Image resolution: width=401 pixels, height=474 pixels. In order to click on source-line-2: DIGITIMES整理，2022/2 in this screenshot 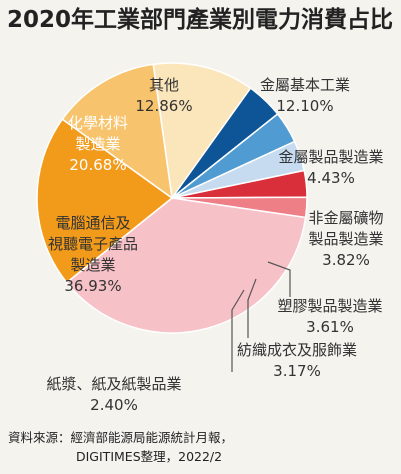, I will do `click(149, 456)`.